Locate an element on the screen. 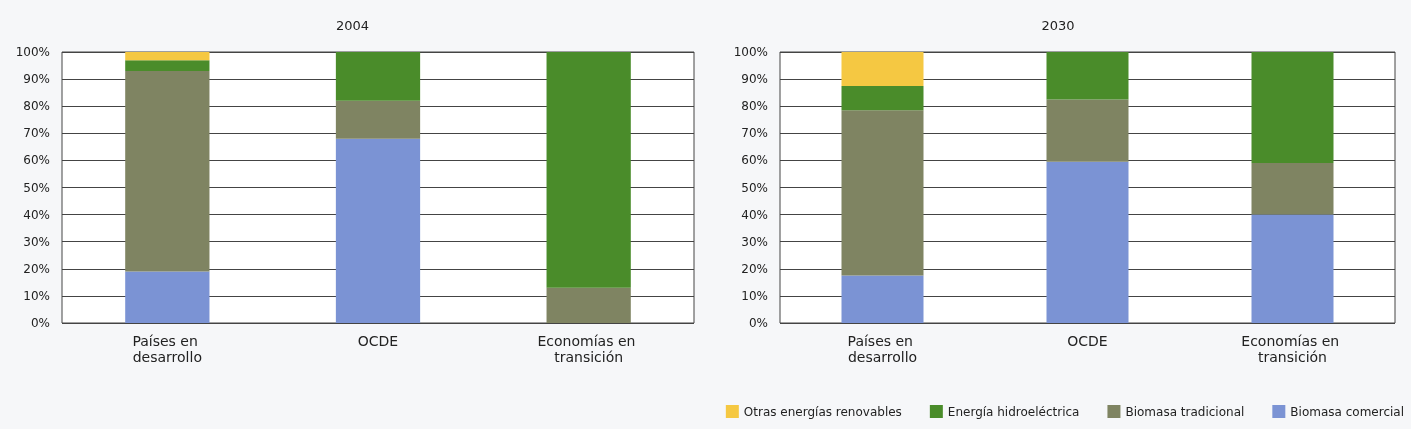  legend-label: Biomasa comercial is located at coordinates (1347, 411).